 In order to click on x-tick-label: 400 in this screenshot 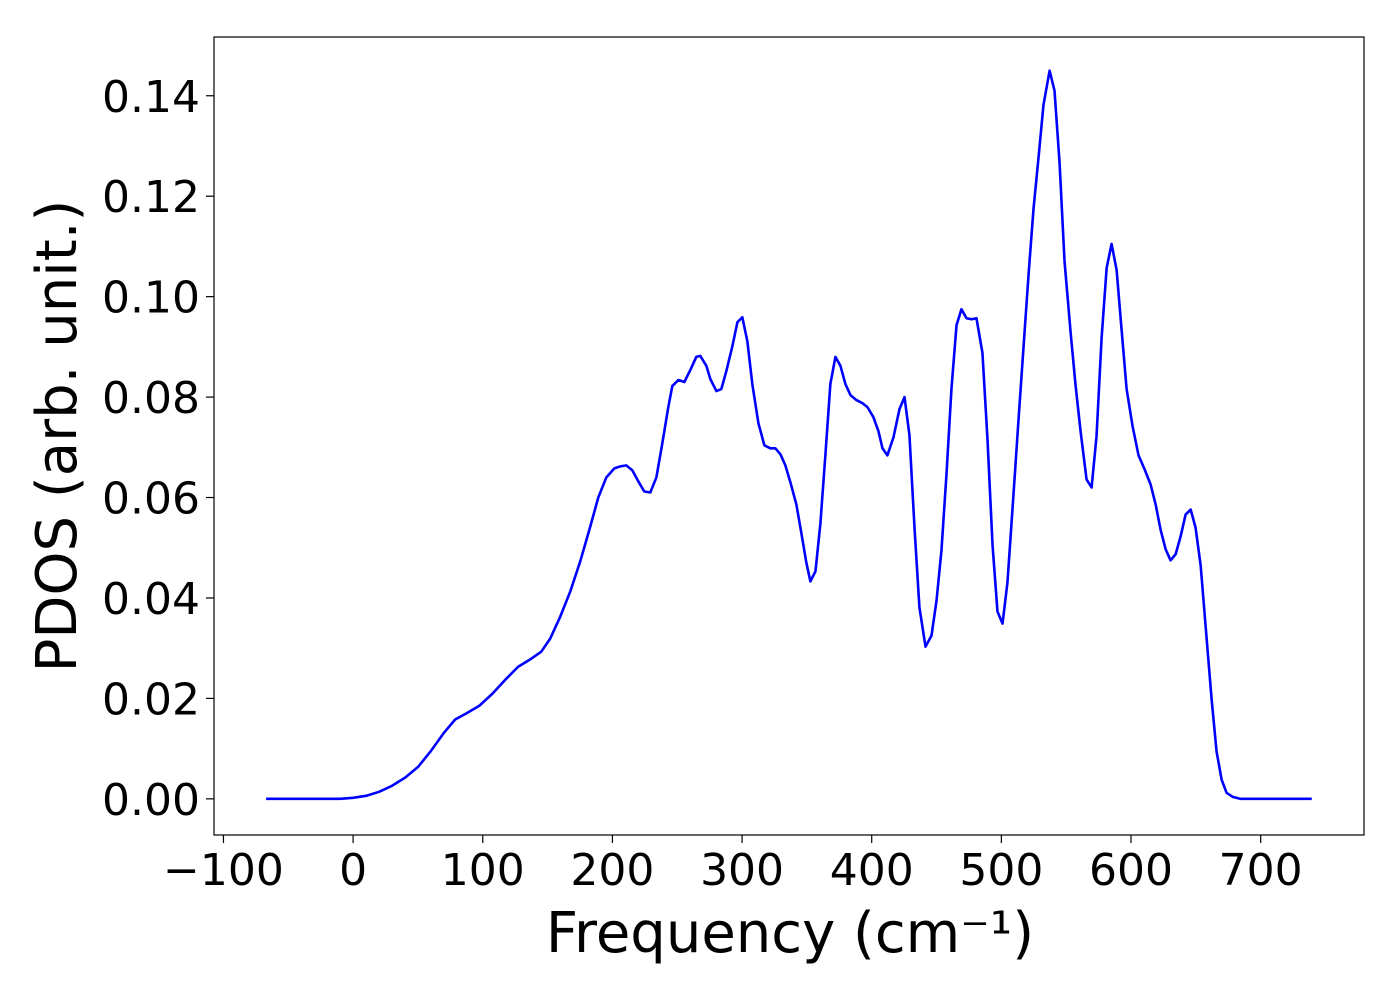, I will do `click(872, 870)`.